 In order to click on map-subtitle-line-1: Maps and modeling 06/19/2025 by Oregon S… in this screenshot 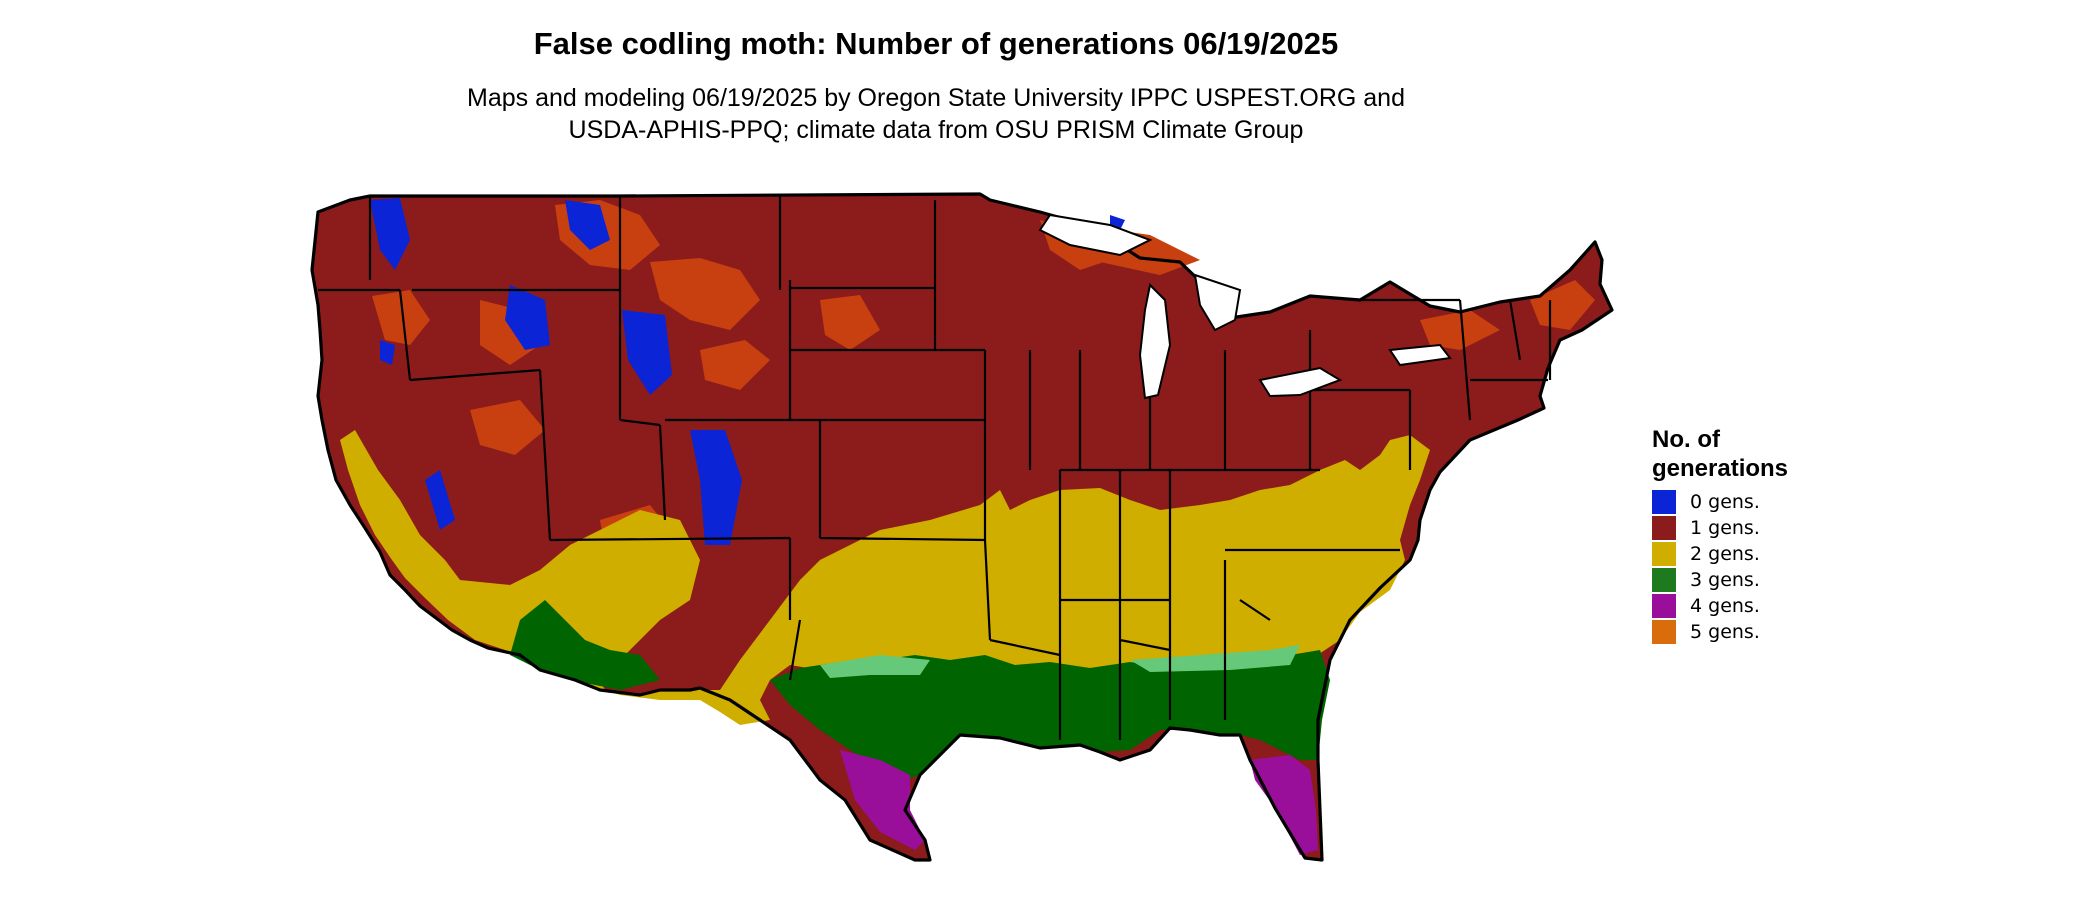, I will do `click(936, 98)`.